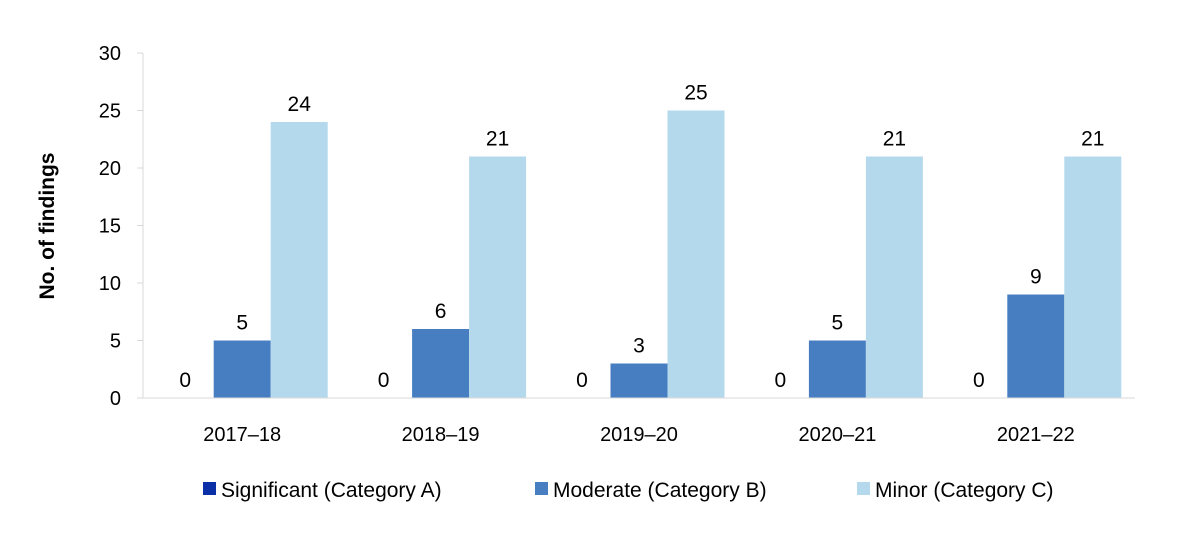  I want to click on y-tick-label: 10, so click(110, 284).